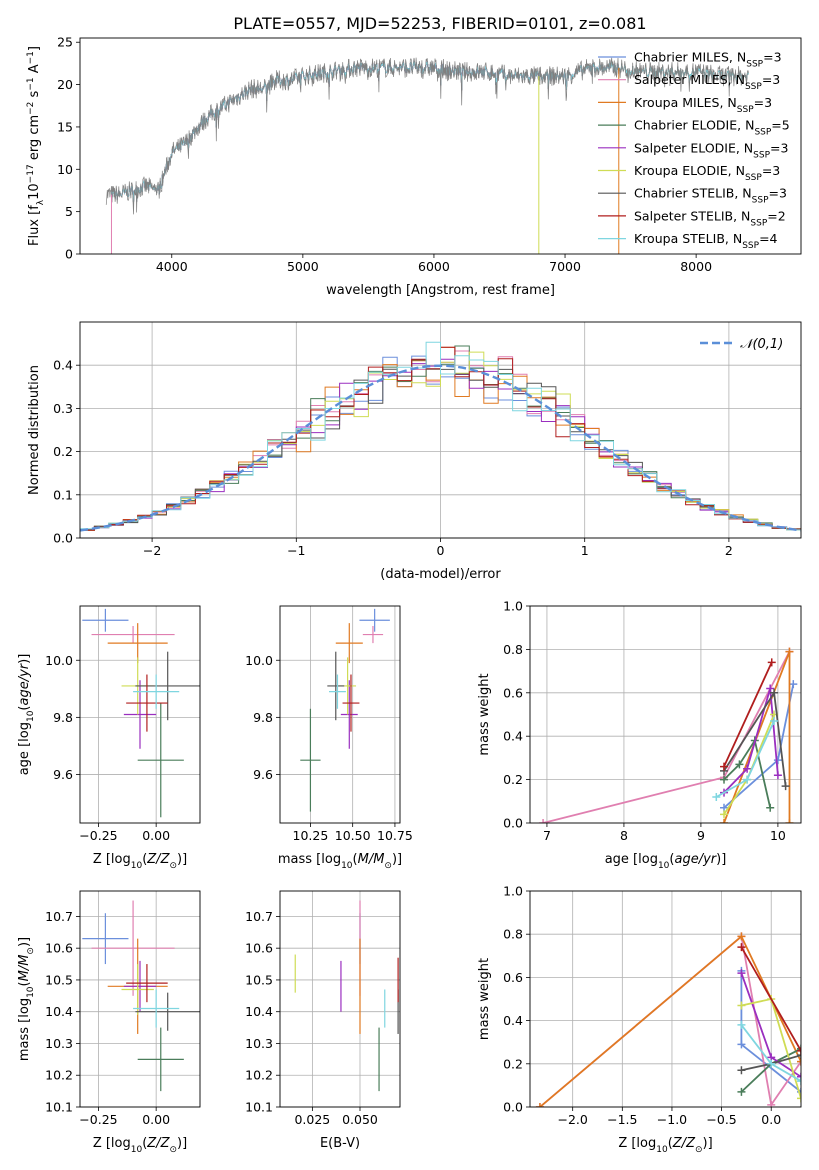  I want to click on y-tick-label: 0.8, so click(513, 934).